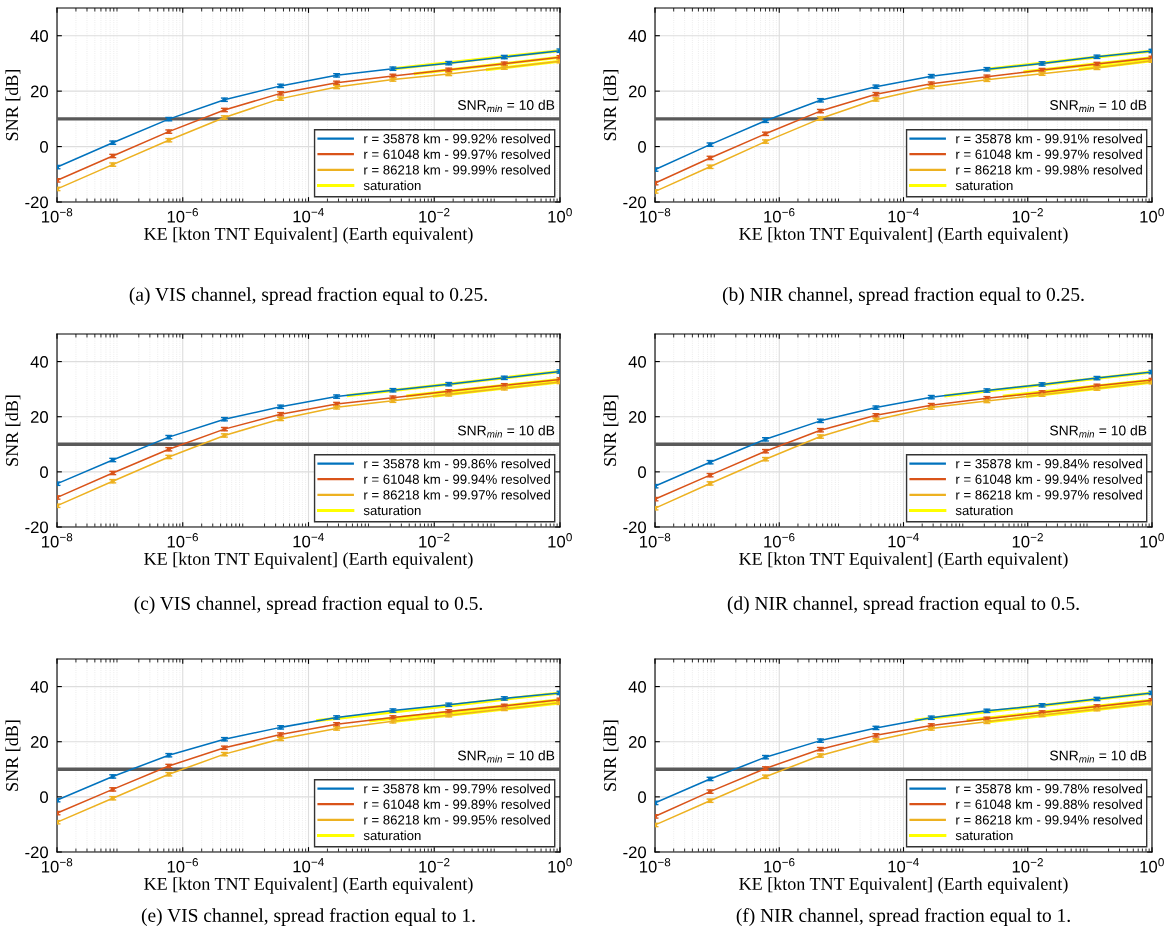 This screenshot has height=949, width=1171. I want to click on legend-label: r = 86218 km - 99.98% resolved, so click(1049, 169).